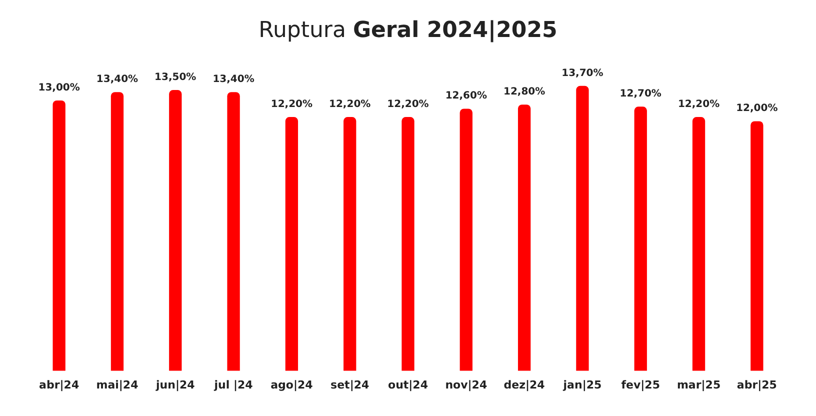 Image resolution: width=816 pixels, height=416 pixels. I want to click on x-tick-label: mar|25, so click(698, 385).